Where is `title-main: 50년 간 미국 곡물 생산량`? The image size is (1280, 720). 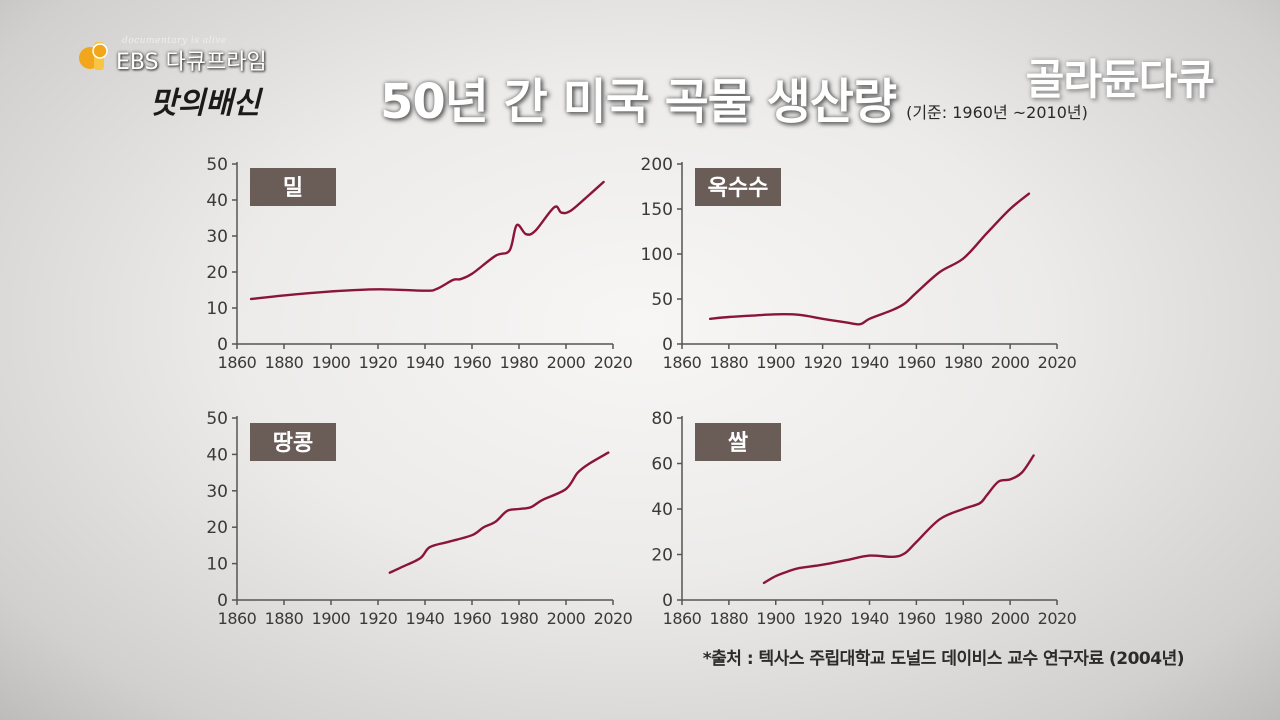
title-main: 50년 간 미국 곡물 생산량 is located at coordinates (638, 102).